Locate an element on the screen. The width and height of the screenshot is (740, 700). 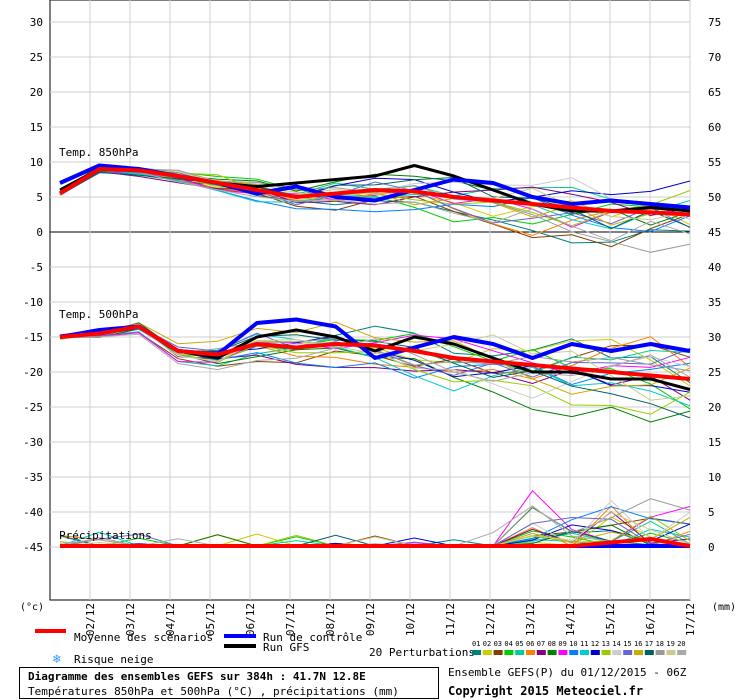
date-tick-label: 05/12 is located at coordinates (210, 619).